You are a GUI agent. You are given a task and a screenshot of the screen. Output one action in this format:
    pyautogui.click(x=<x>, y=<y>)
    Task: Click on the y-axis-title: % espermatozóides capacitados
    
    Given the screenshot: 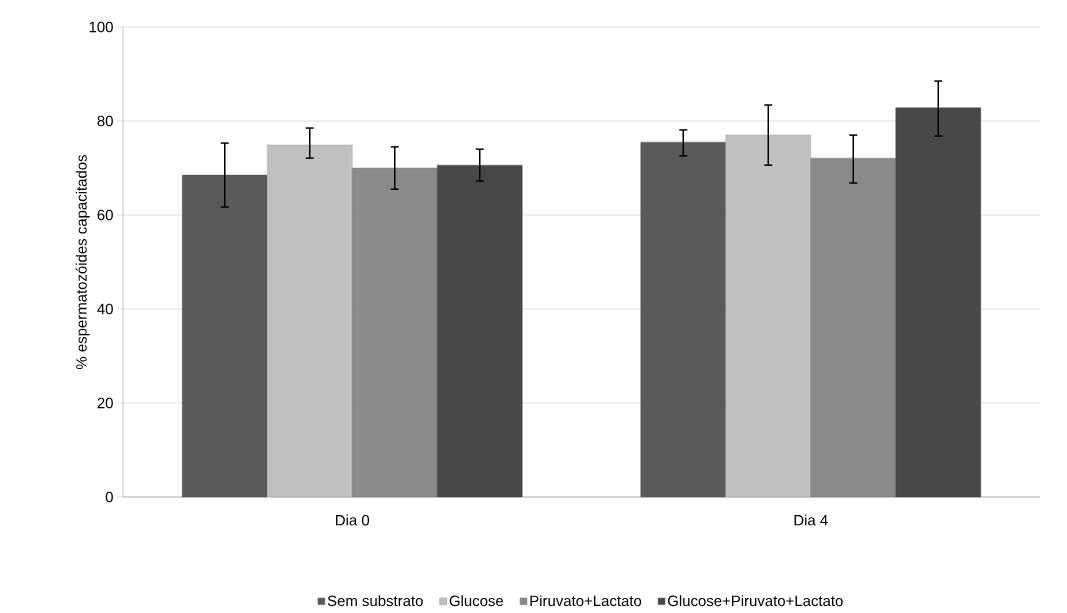 What is the action you would take?
    pyautogui.click(x=82, y=262)
    